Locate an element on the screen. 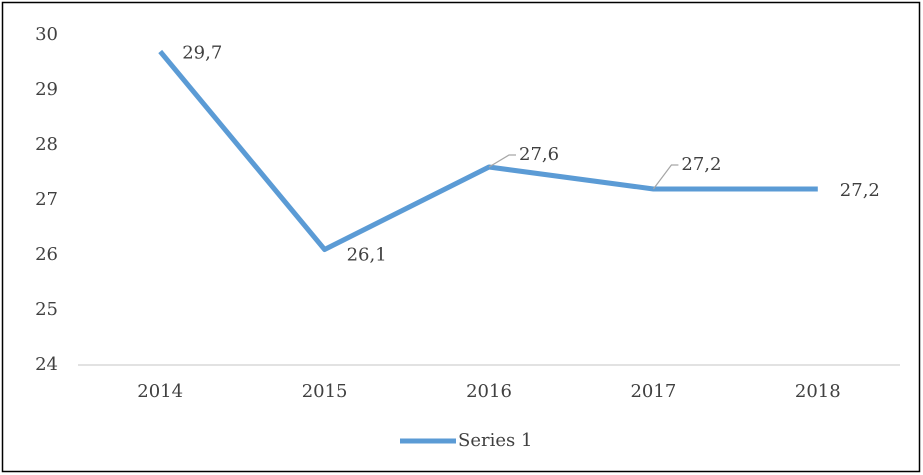 The width and height of the screenshot is (923, 475). y-tick-label: 28 is located at coordinates (46, 144).